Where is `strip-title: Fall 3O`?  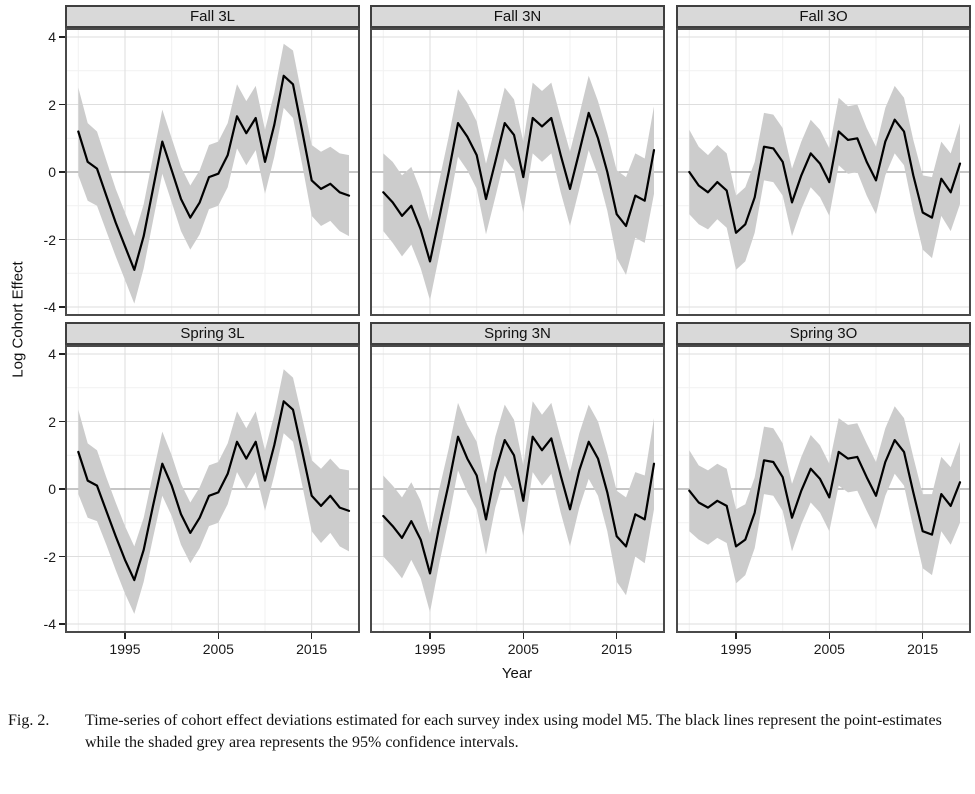 strip-title: Fall 3O is located at coordinates (823, 16).